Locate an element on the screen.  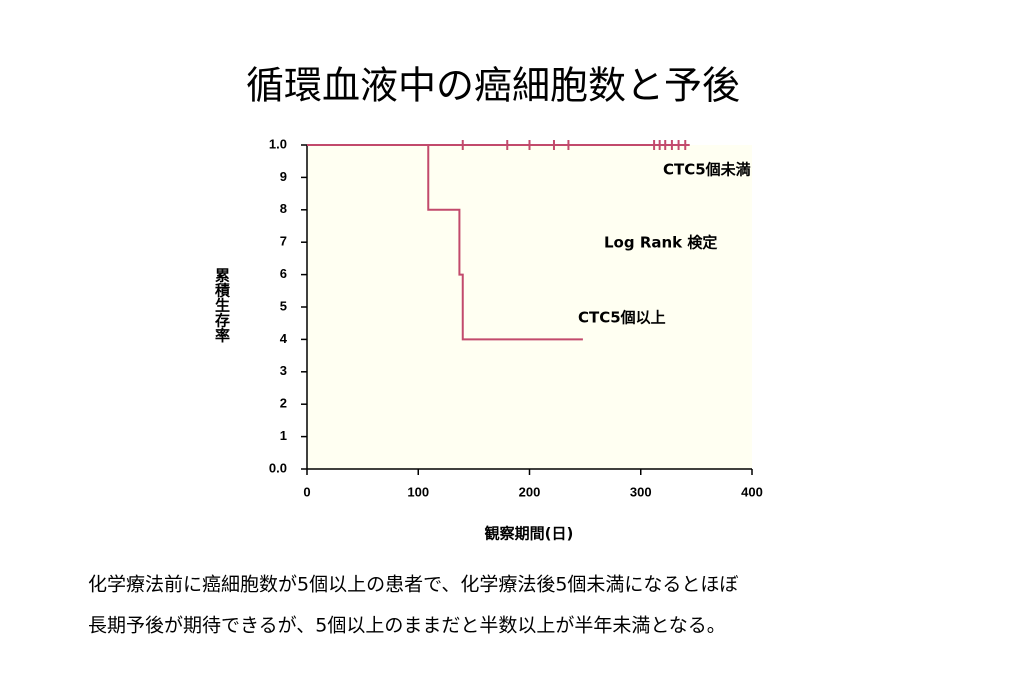
y-tick-label: 6 is located at coordinates (283, 273).